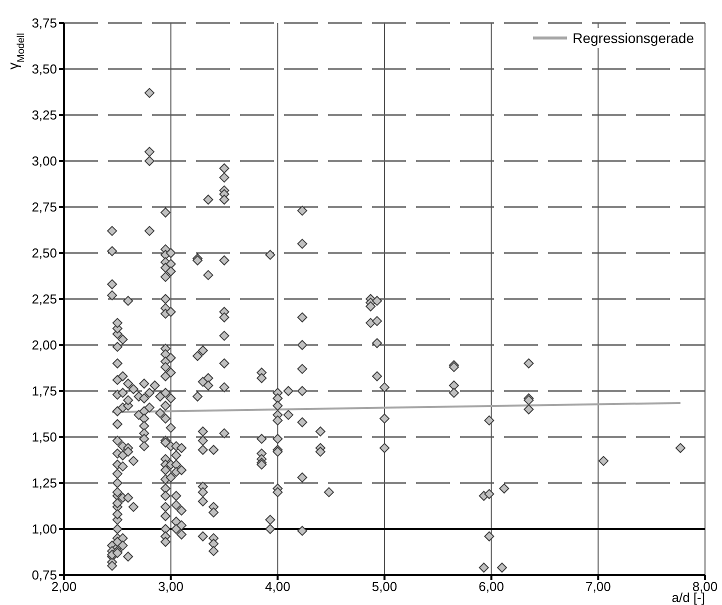 The image size is (722, 605). I want to click on y-tick-label: 2,75, so click(44, 207).